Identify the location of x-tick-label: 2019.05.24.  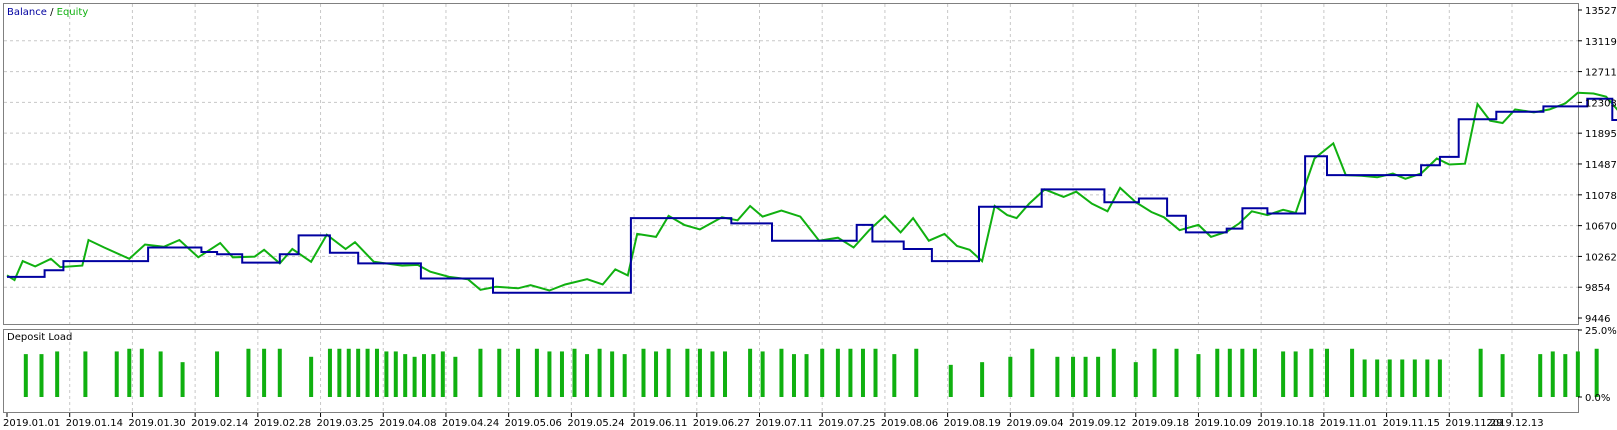
(595, 423).